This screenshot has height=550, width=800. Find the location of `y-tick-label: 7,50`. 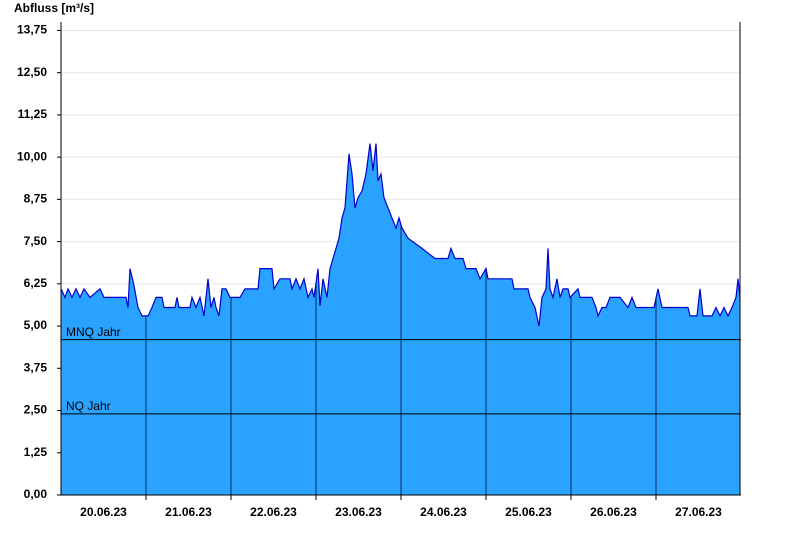

y-tick-label: 7,50 is located at coordinates (36, 241).